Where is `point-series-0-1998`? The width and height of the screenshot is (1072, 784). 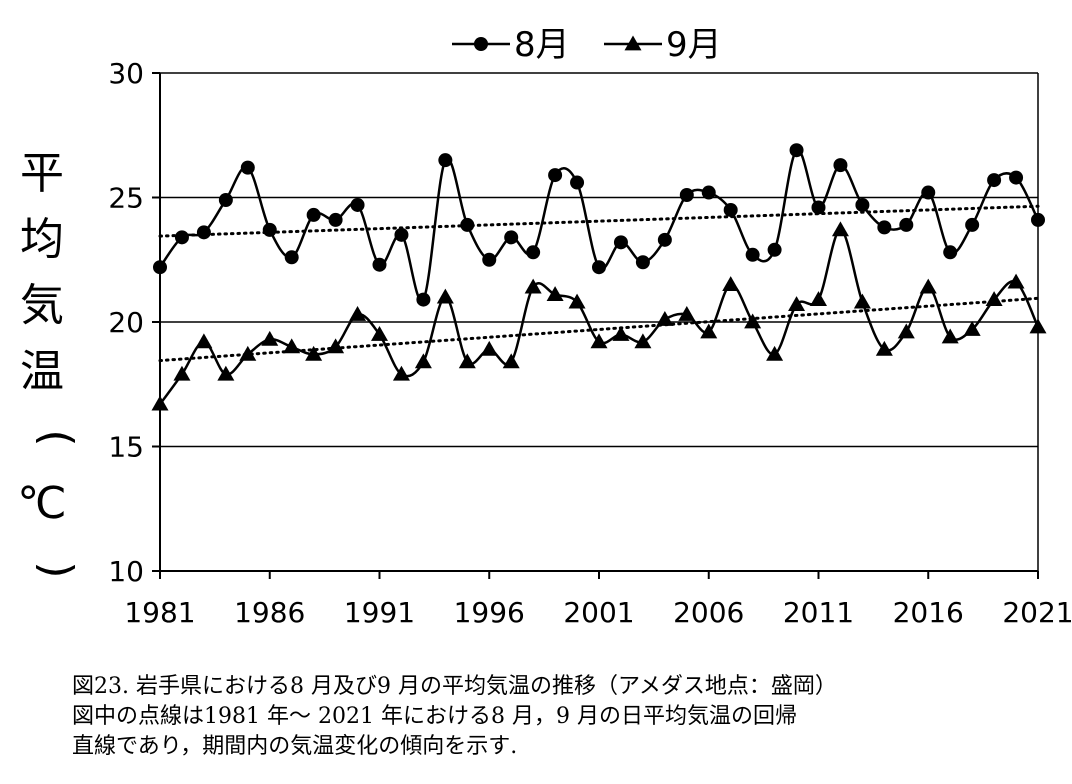 point-series-0-1998 is located at coordinates (533, 252).